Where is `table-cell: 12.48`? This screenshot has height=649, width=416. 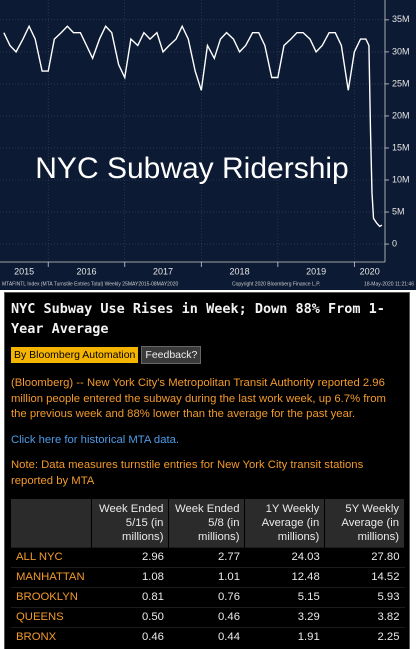 table-cell: 12.48 is located at coordinates (284, 577).